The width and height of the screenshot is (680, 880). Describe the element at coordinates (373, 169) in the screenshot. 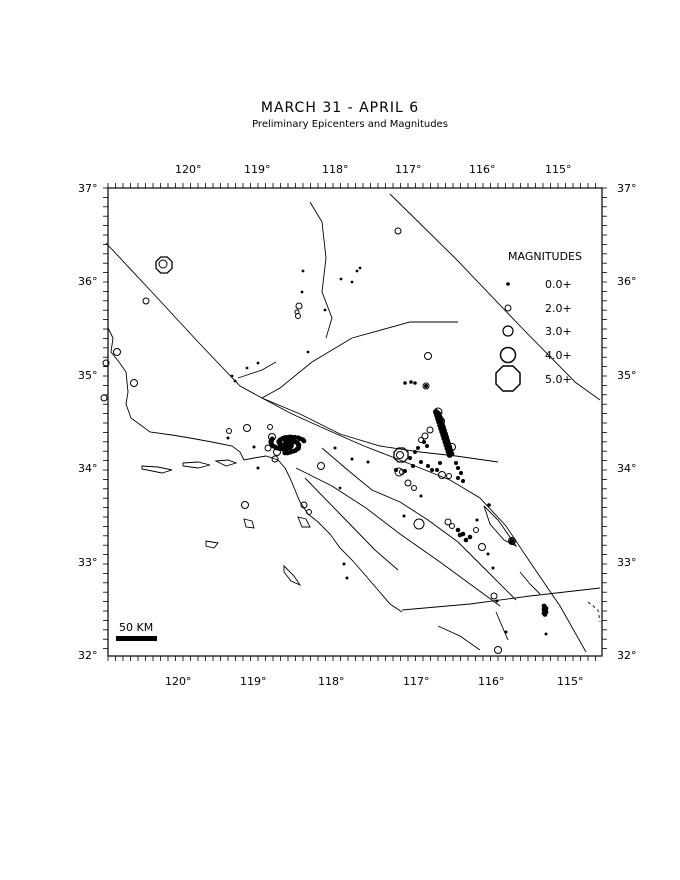

I see `lon-labels-top: 120° 119° 118° 117° 116° 115°` at that location.